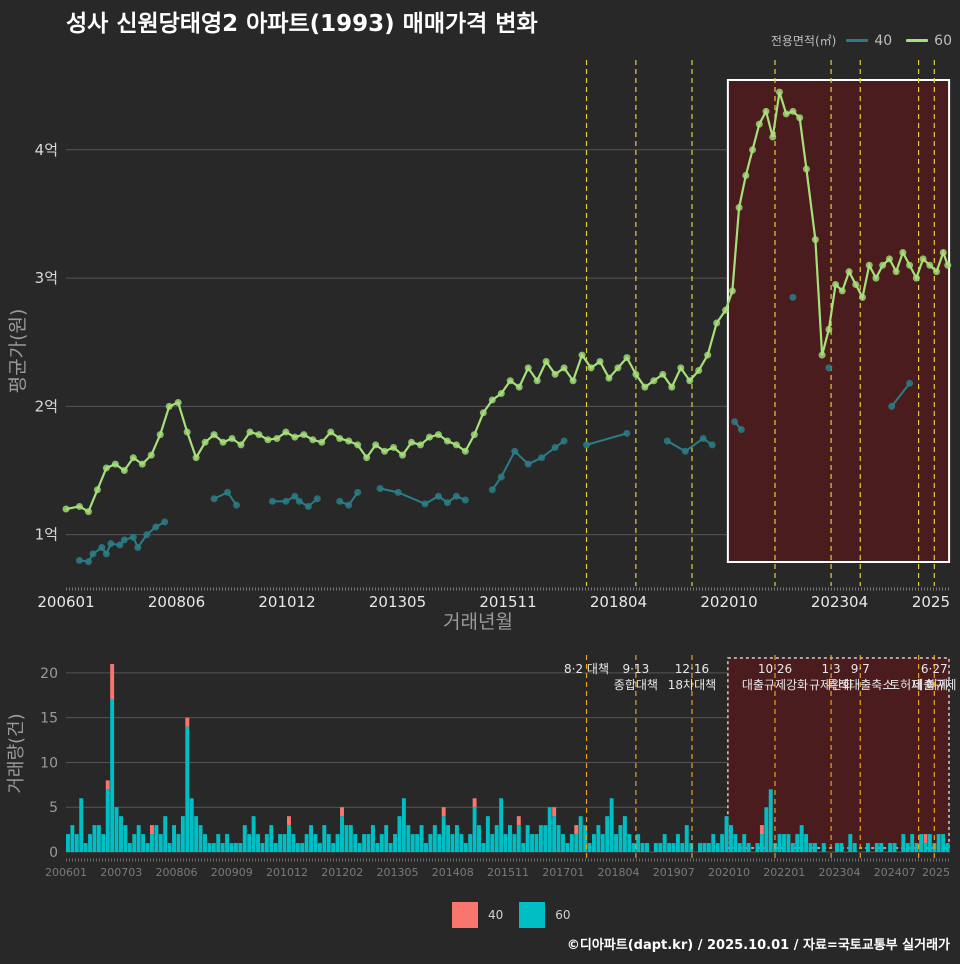  I want to click on policy-annotation-6-1: 토허제 해제, so click(918, 685).